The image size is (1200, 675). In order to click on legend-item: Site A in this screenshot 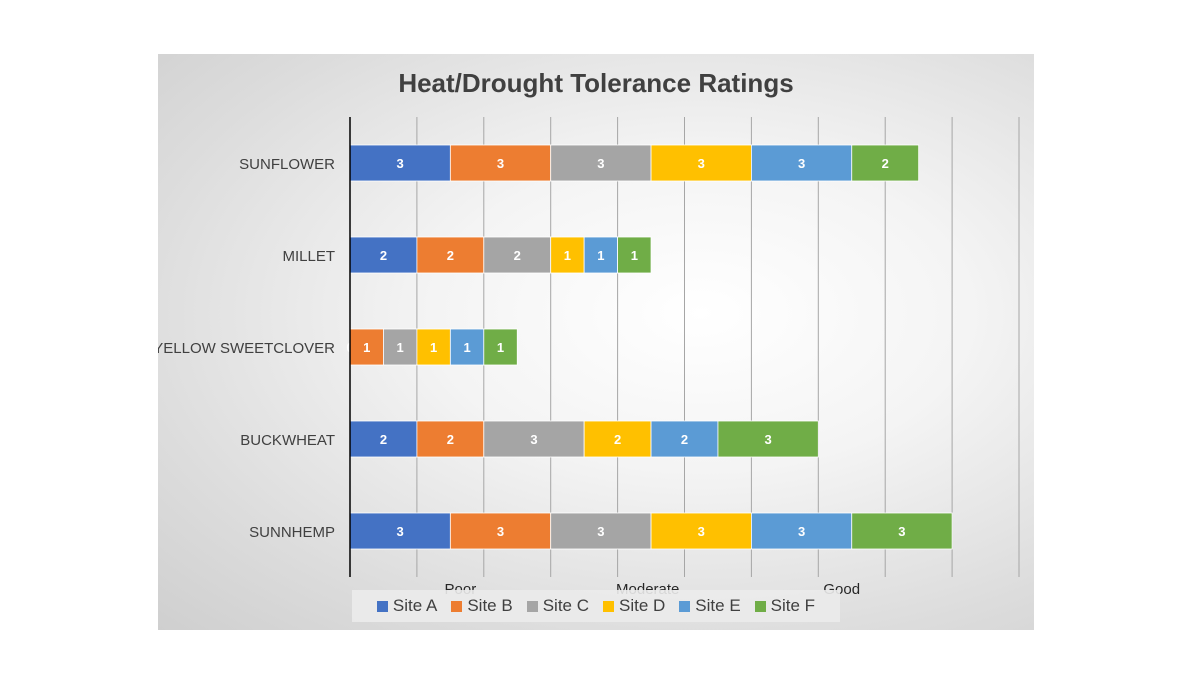, I will do `click(407, 606)`.